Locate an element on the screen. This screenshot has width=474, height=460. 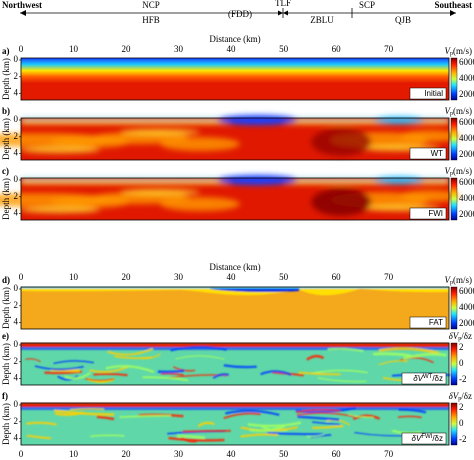
colorbar-tick-label: 2 is located at coordinates (461, 347).